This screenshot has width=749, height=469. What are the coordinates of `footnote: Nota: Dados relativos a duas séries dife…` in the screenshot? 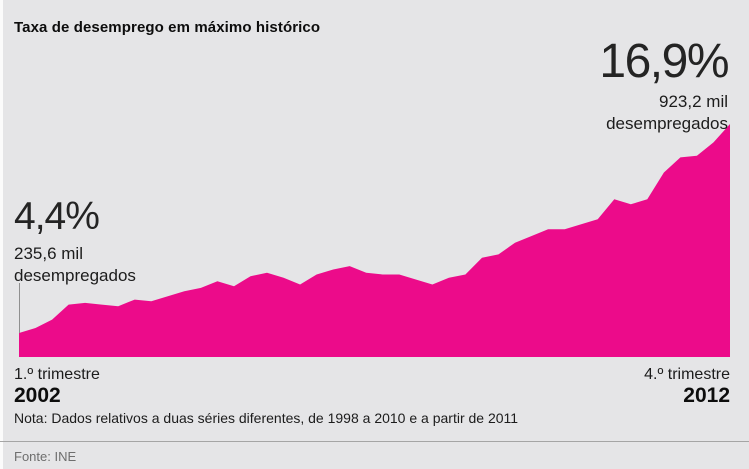 It's located at (266, 418).